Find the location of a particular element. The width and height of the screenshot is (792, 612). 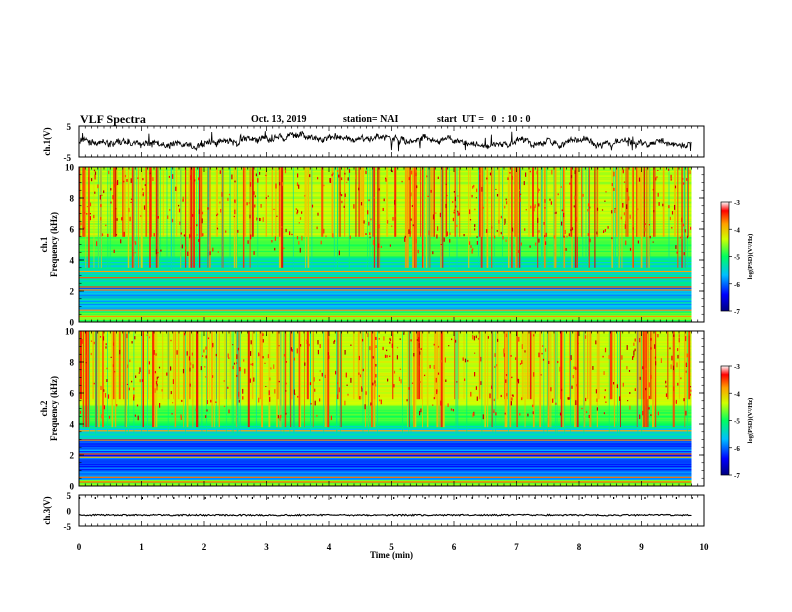

spectrogram-ylabel-channel: ch.1 is located at coordinates (44, 244).